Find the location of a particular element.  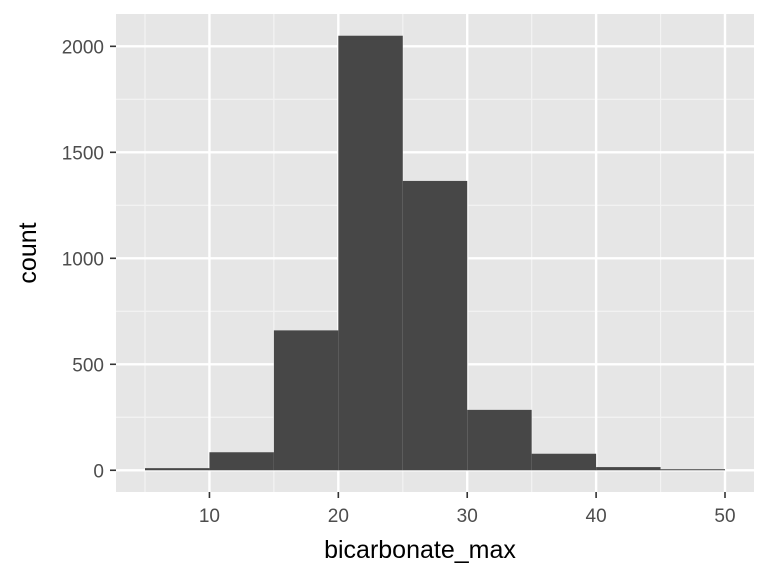

x-tick-label: 10 is located at coordinates (209, 516).